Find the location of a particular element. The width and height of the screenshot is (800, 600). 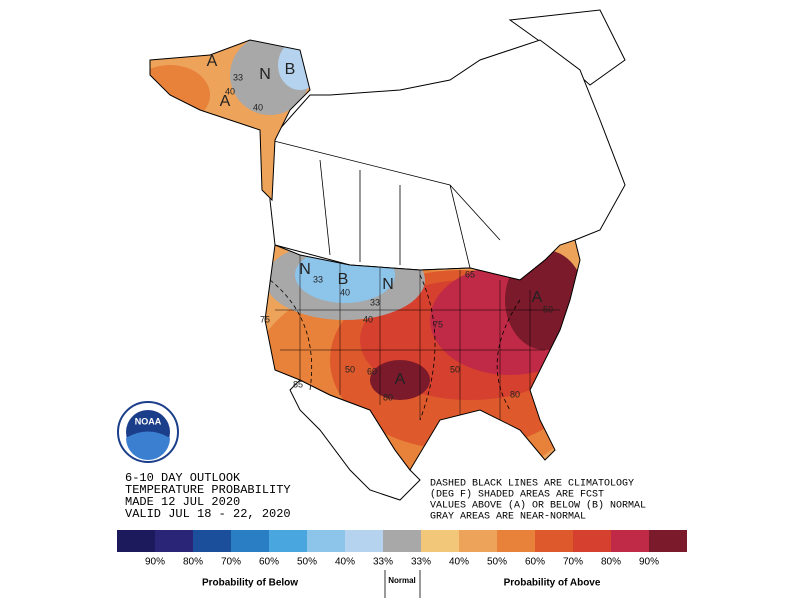

canada-provinces is located at coordinates (385, 204).